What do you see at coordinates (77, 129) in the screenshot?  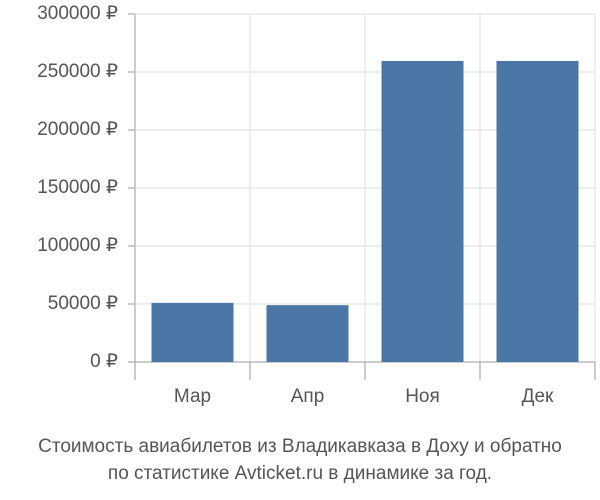 I see `y-tick-label: 200000 ₽` at bounding box center [77, 129].